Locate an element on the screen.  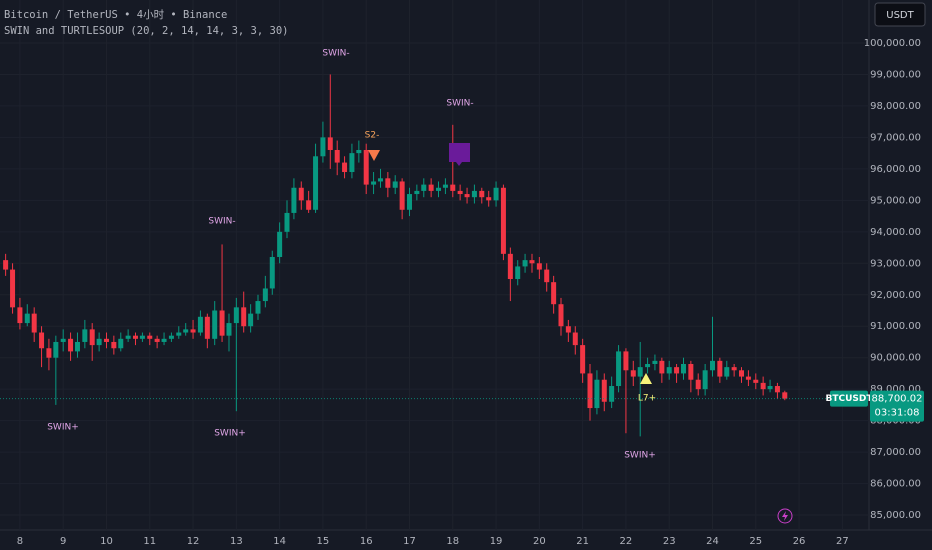
y-tick-label: 92,000.00 is located at coordinates (895, 295).